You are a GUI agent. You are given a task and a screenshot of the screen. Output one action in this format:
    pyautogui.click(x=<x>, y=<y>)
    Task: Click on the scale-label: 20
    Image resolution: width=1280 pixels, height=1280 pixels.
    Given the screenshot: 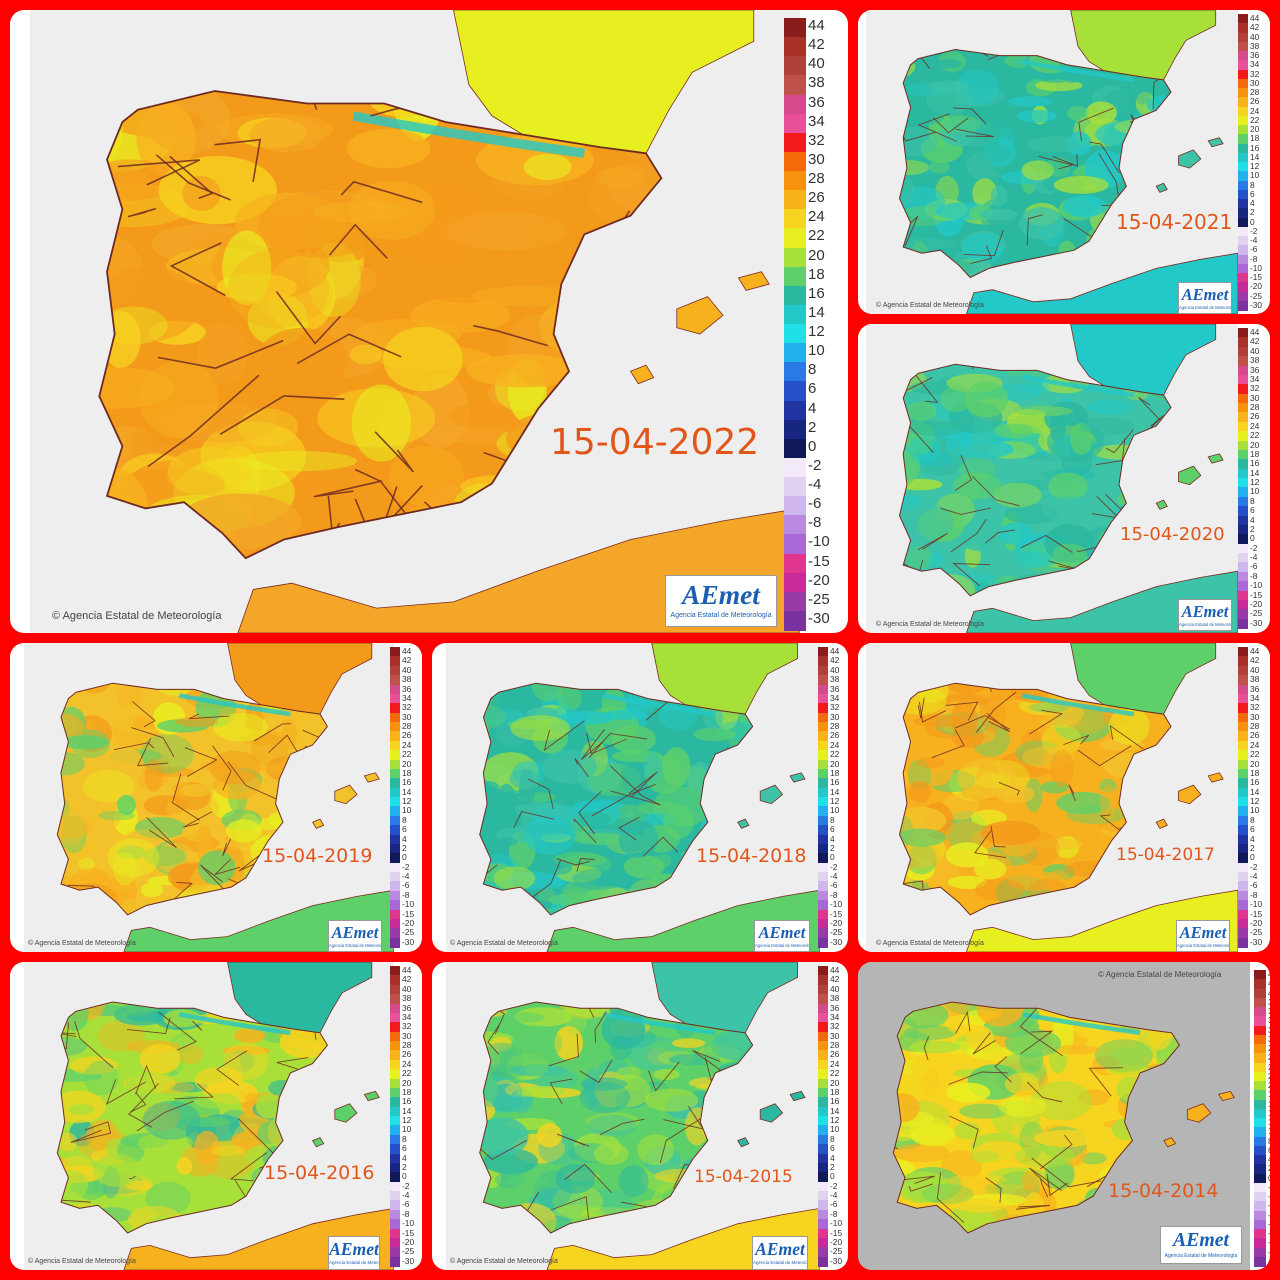 What is the action you would take?
    pyautogui.click(x=407, y=763)
    